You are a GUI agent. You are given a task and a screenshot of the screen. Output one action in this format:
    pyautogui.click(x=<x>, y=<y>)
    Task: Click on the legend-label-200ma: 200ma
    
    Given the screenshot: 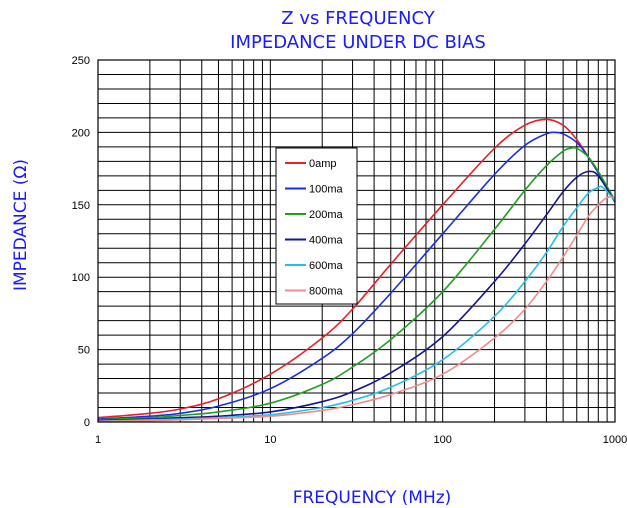 What is the action you would take?
    pyautogui.click(x=326, y=215)
    